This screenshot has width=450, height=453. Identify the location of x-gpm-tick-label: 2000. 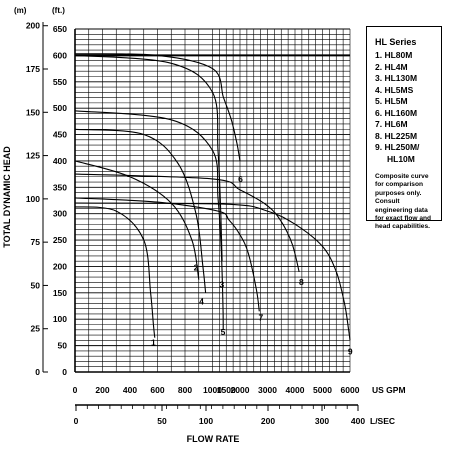
(240, 390).